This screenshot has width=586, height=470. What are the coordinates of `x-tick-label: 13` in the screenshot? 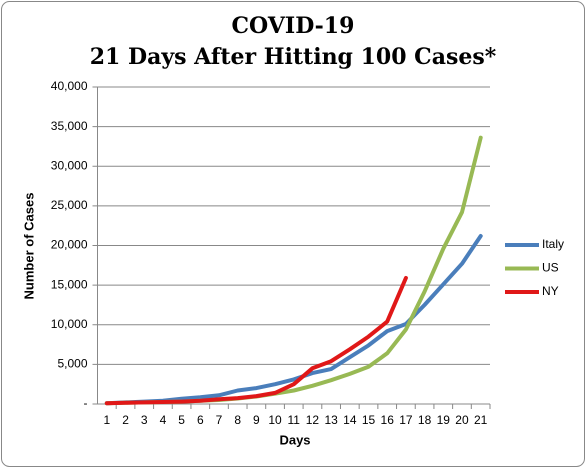 It's located at (331, 420).